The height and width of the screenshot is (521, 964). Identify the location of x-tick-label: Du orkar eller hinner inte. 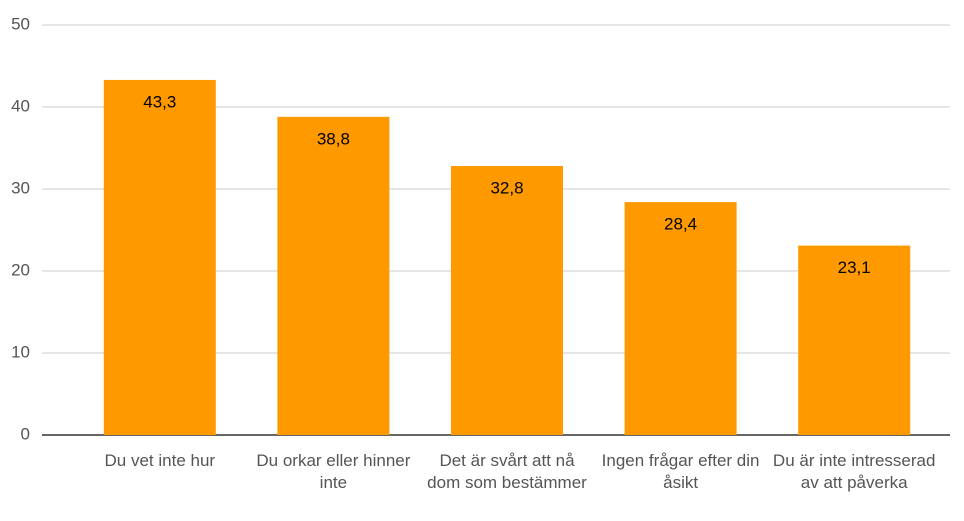
(333, 471).